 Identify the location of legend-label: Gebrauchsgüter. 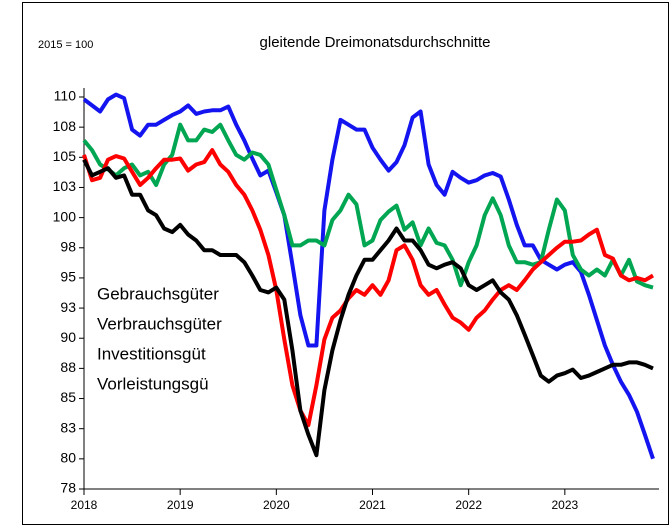
(158, 293).